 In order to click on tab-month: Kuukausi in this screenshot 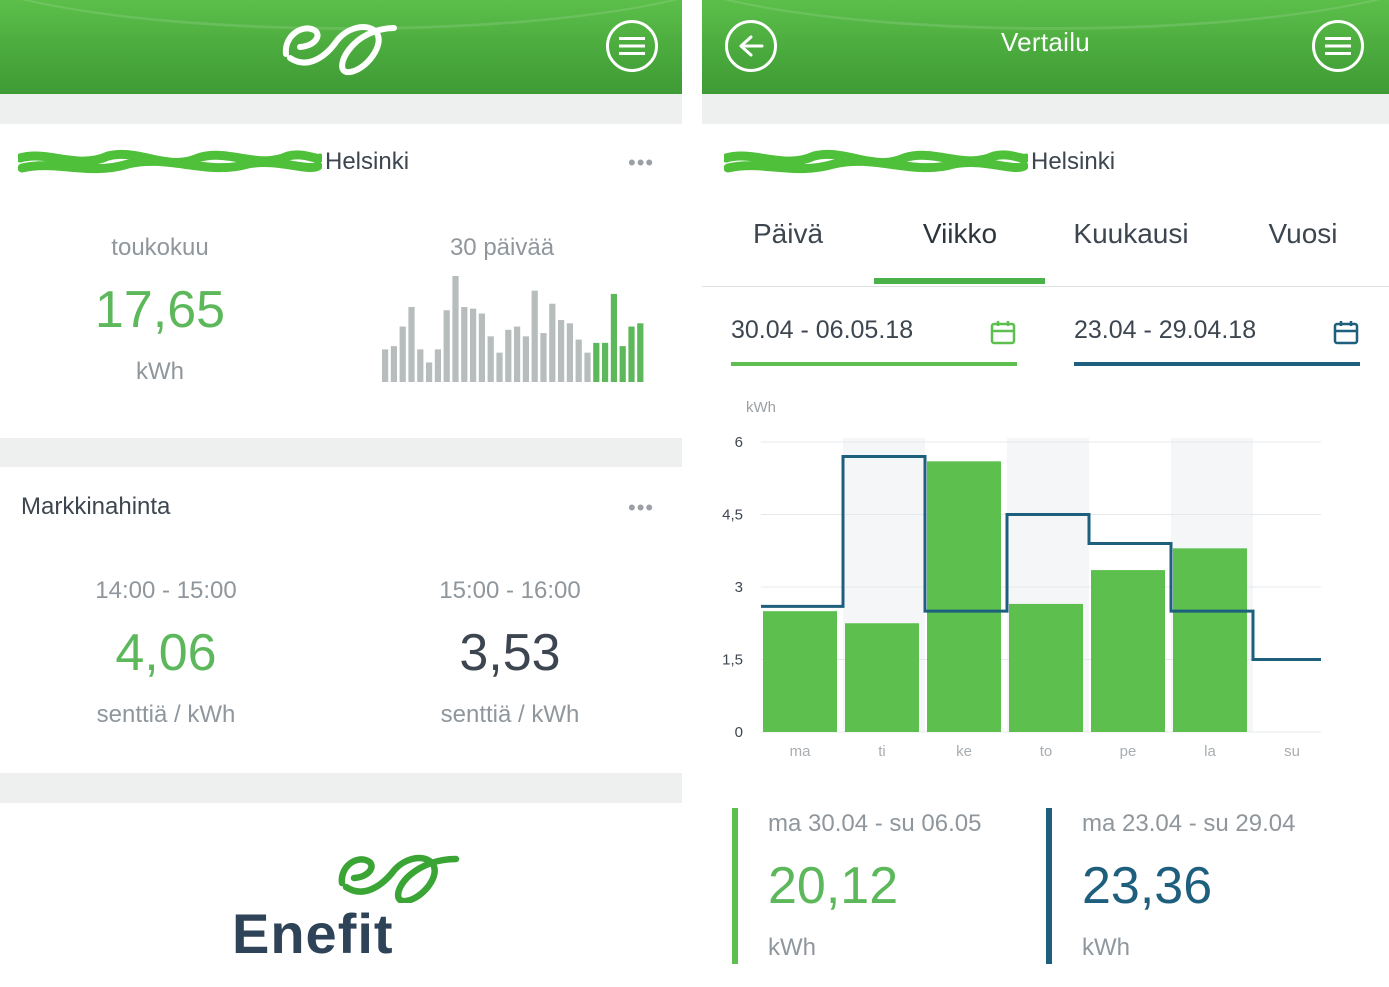, I will do `click(1131, 233)`.